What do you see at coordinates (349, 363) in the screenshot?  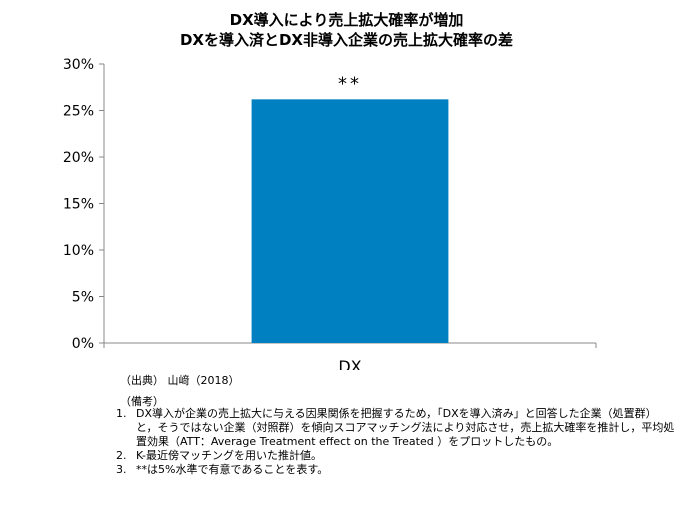 I see `x-tick-label: DX` at bounding box center [349, 363].